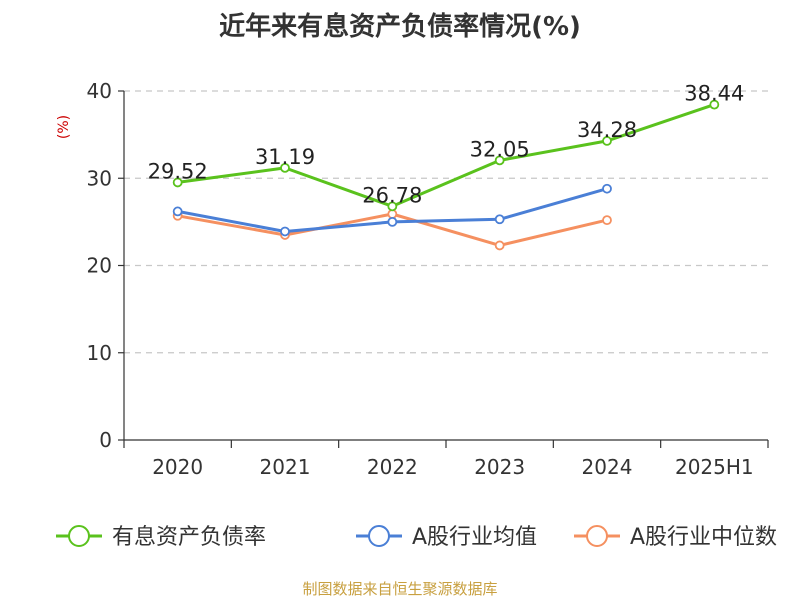 Image resolution: width=800 pixels, height=600 pixels. What do you see at coordinates (703, 537) in the screenshot?
I see `legend-label: A股行业中位数` at bounding box center [703, 537].